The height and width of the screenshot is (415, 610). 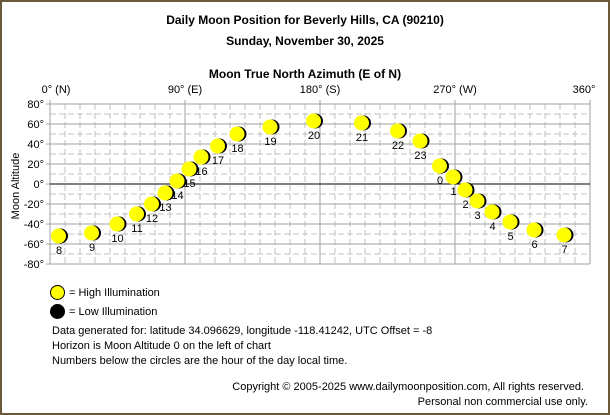 What do you see at coordinates (454, 183) in the screenshot?
I see `moon-marker: 1` at bounding box center [454, 183].